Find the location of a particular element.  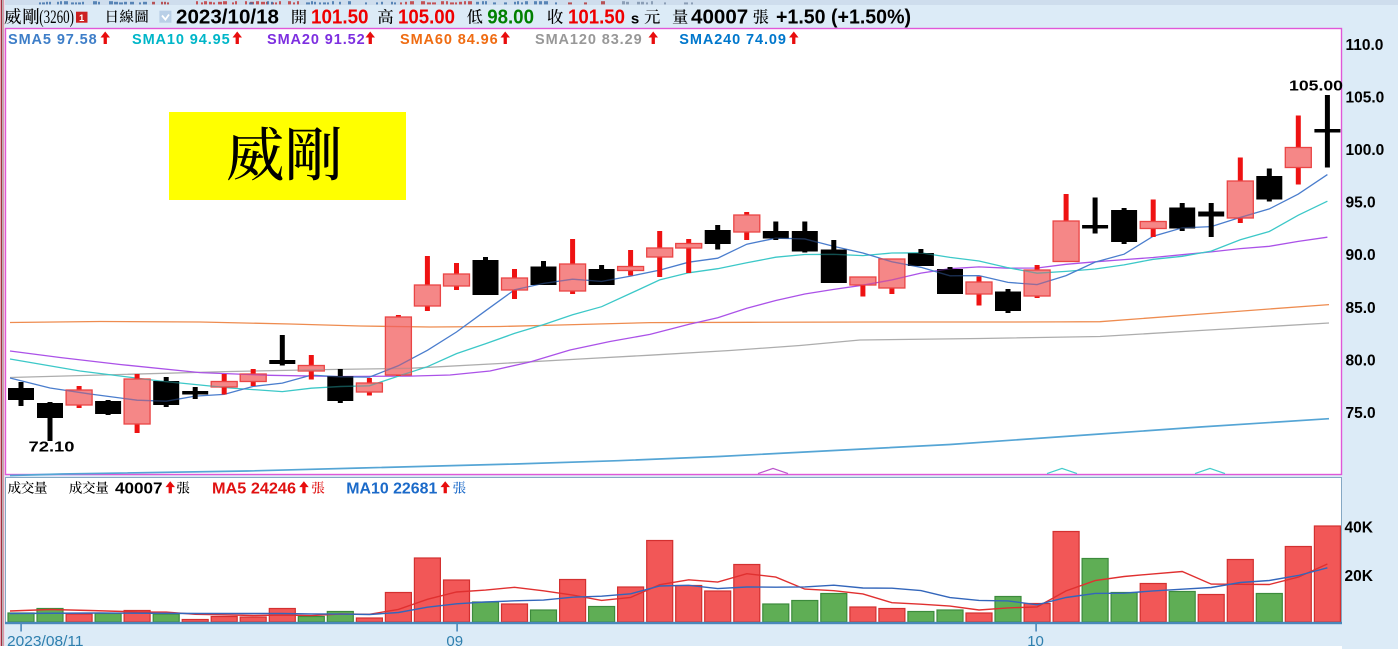

svg-text: s is located at coordinates (635, 18).